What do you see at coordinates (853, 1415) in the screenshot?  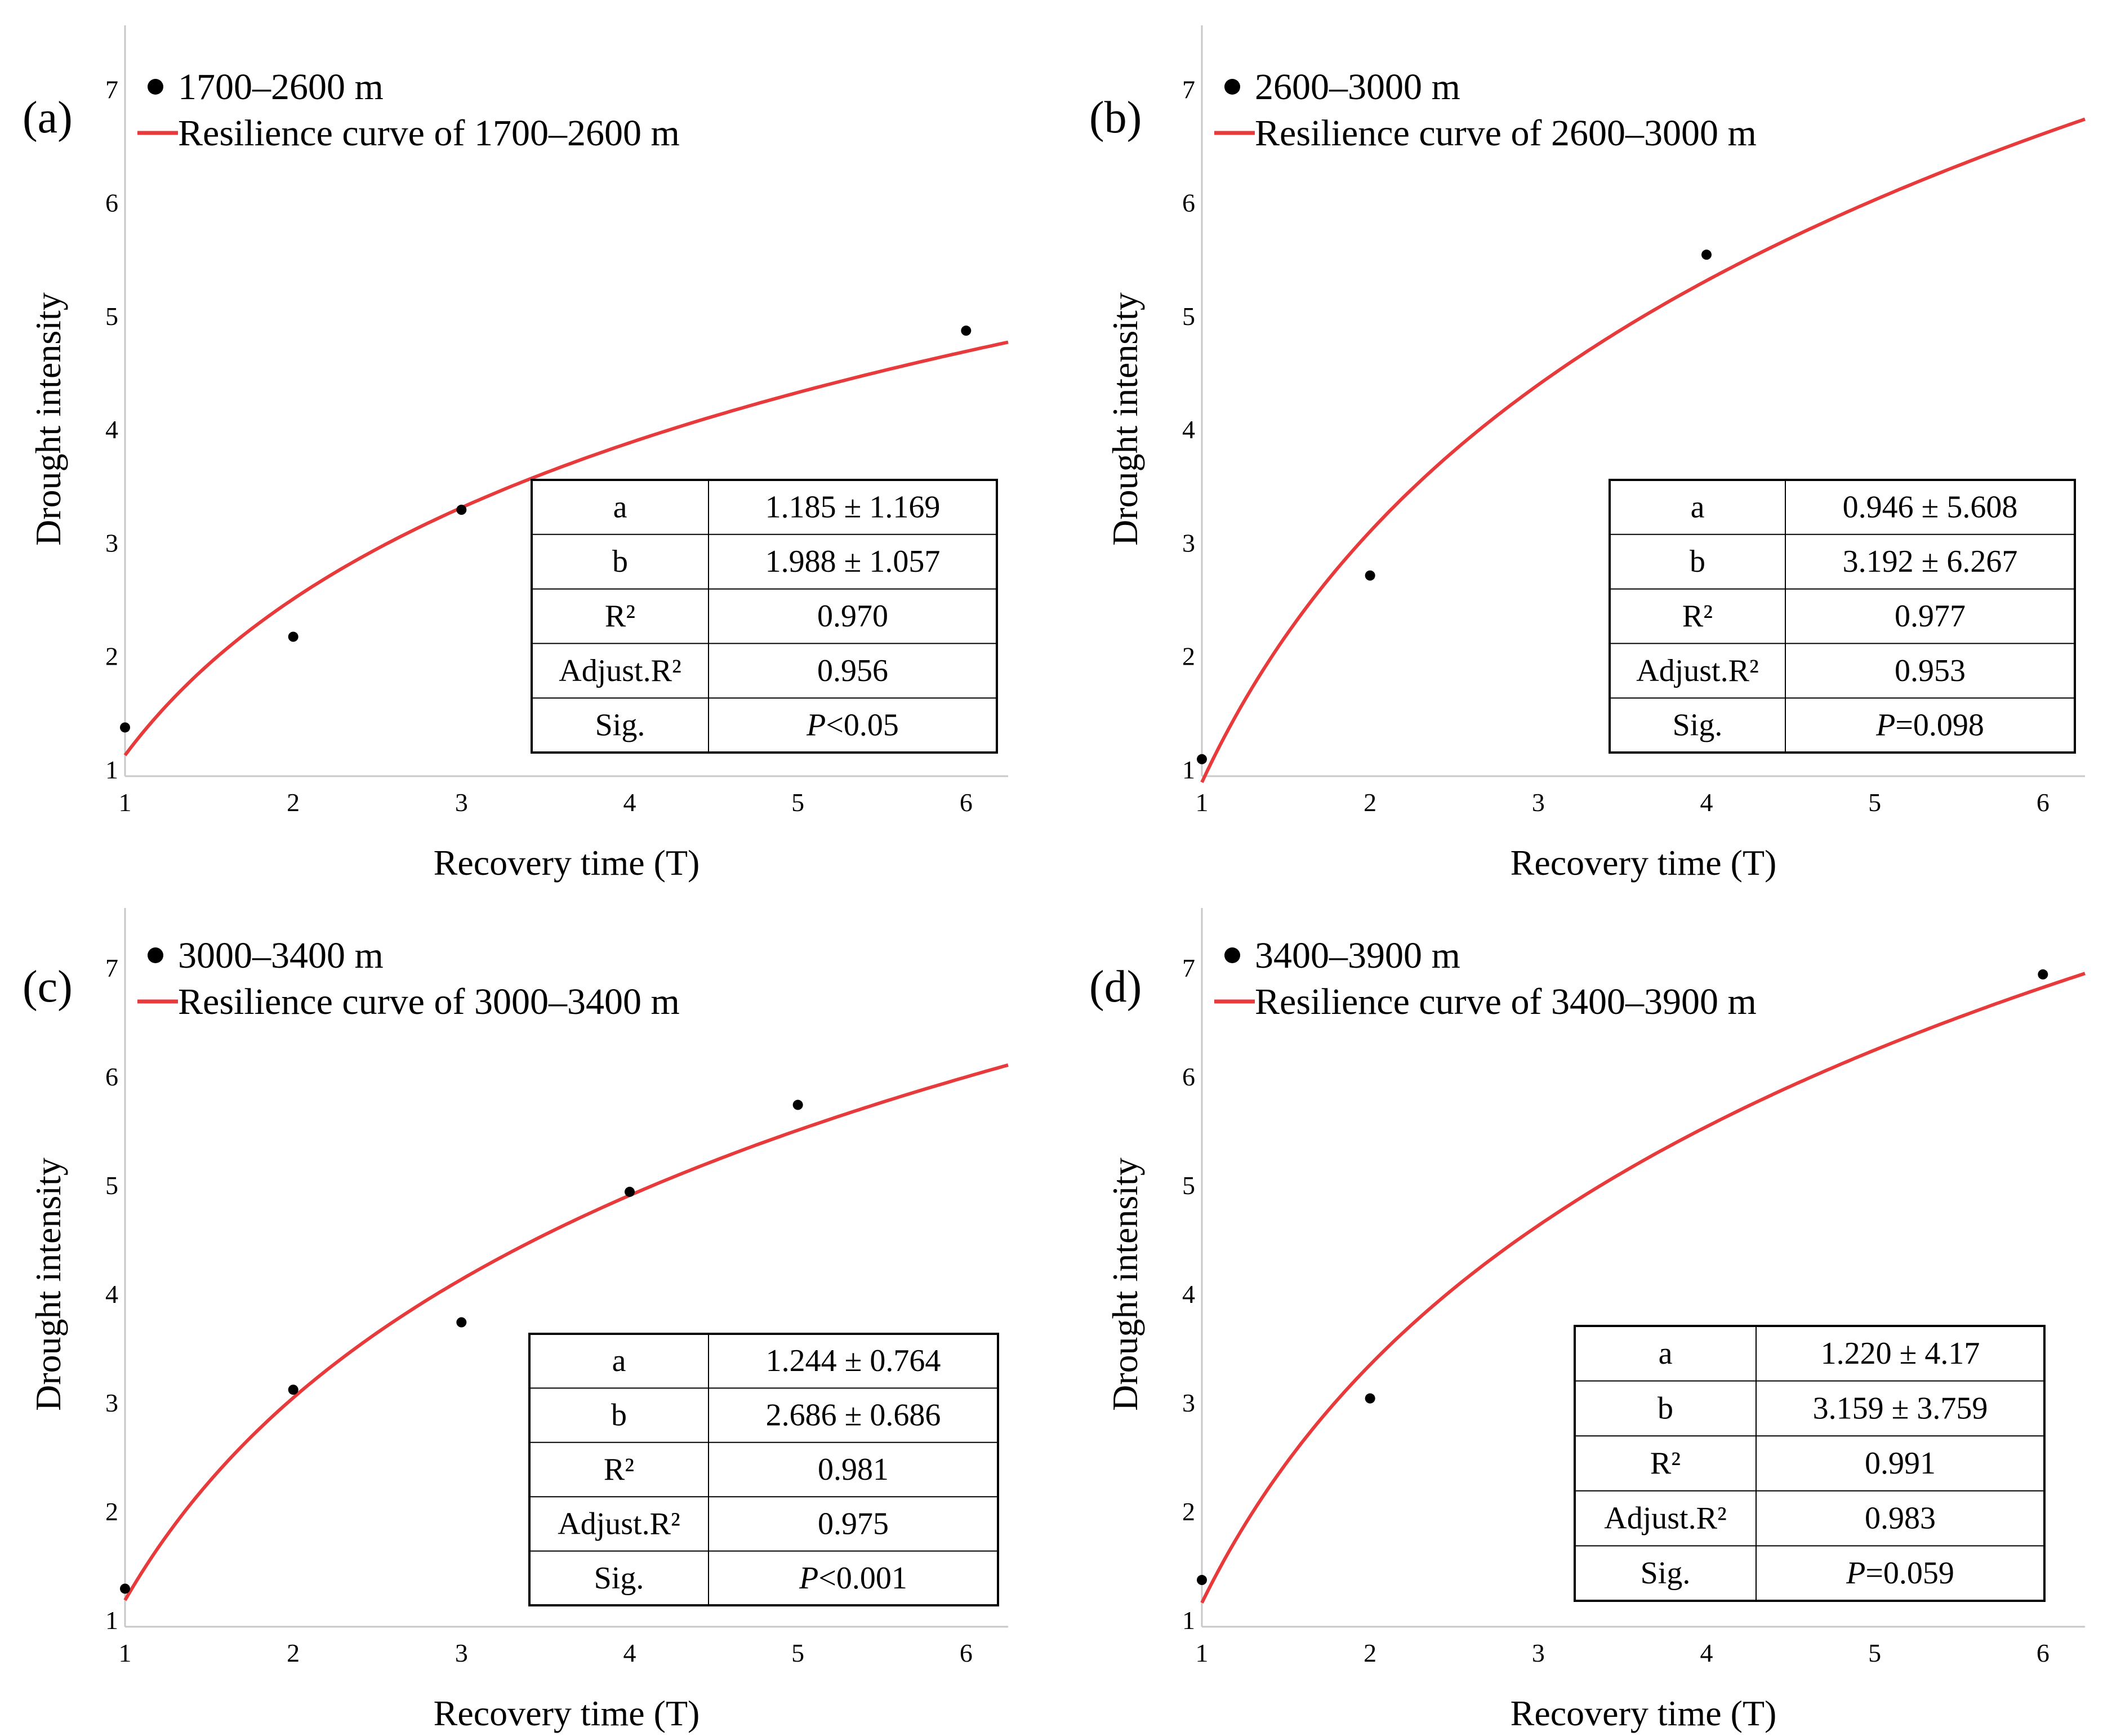 I see `stats-row-value: 2.686 ± 0.686` at bounding box center [853, 1415].